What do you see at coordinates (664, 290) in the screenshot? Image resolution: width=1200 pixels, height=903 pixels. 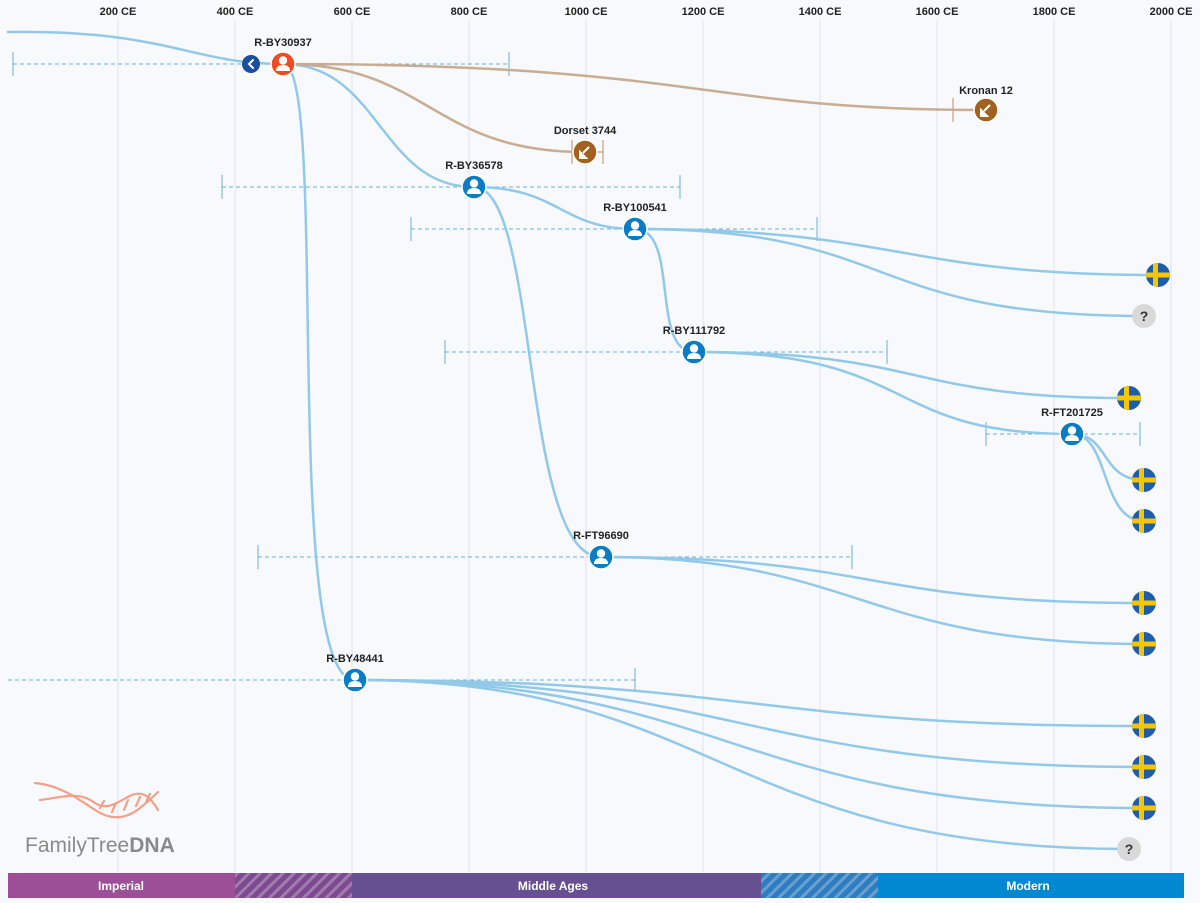 I see `branch-by100541-by111792` at bounding box center [664, 290].